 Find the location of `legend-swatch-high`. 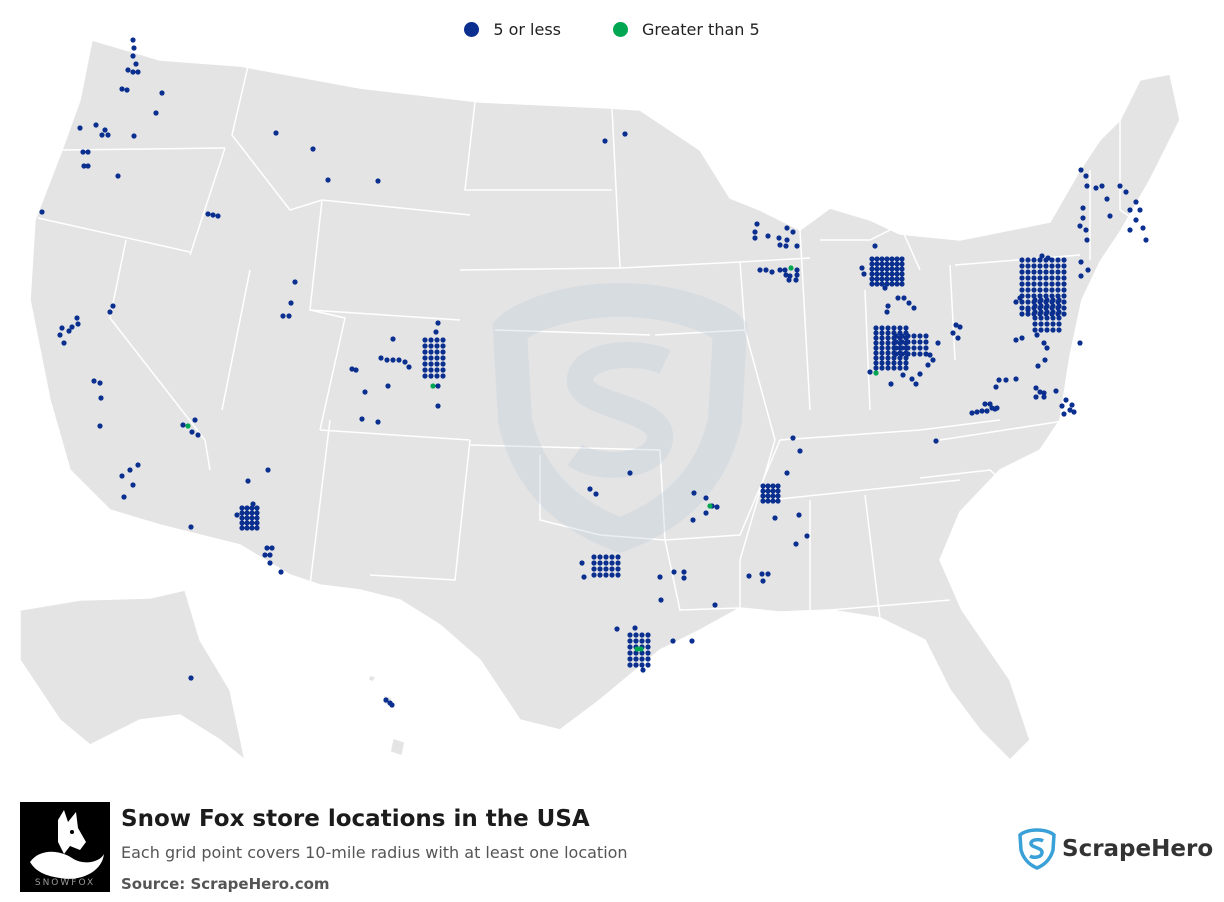

legend-swatch-high is located at coordinates (620, 29).